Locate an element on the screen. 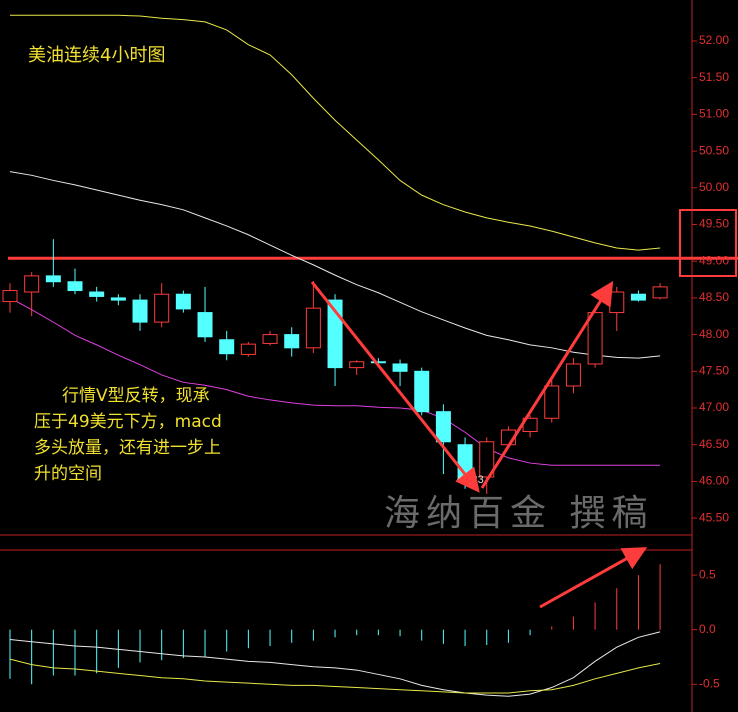 The width and height of the screenshot is (738, 712). y-tick-label: 0.0 is located at coordinates (707, 629).